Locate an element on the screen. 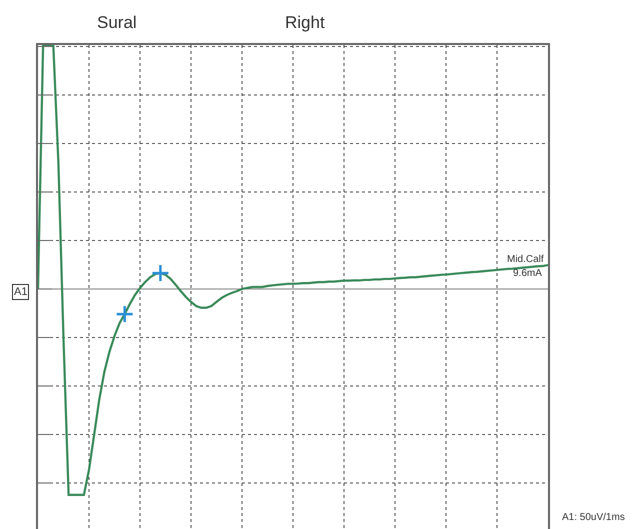 The width and height of the screenshot is (638, 529). text: A1 is located at coordinates (21, 292).